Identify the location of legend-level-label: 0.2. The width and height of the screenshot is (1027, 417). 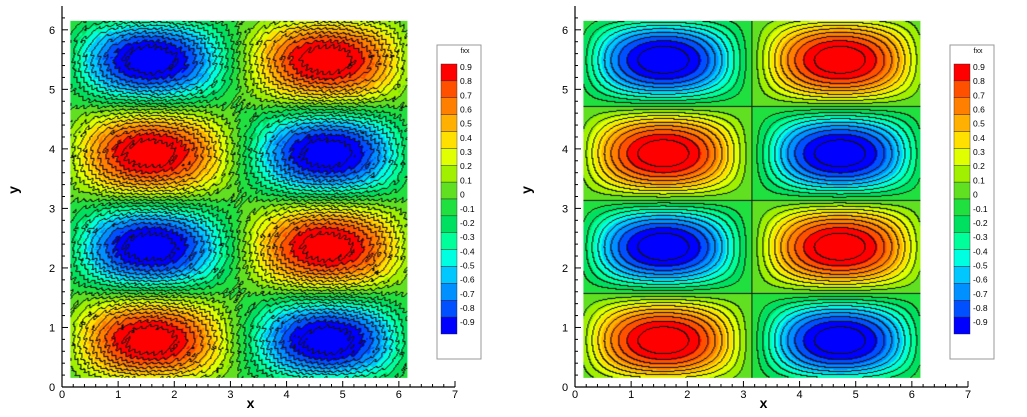
(979, 166).